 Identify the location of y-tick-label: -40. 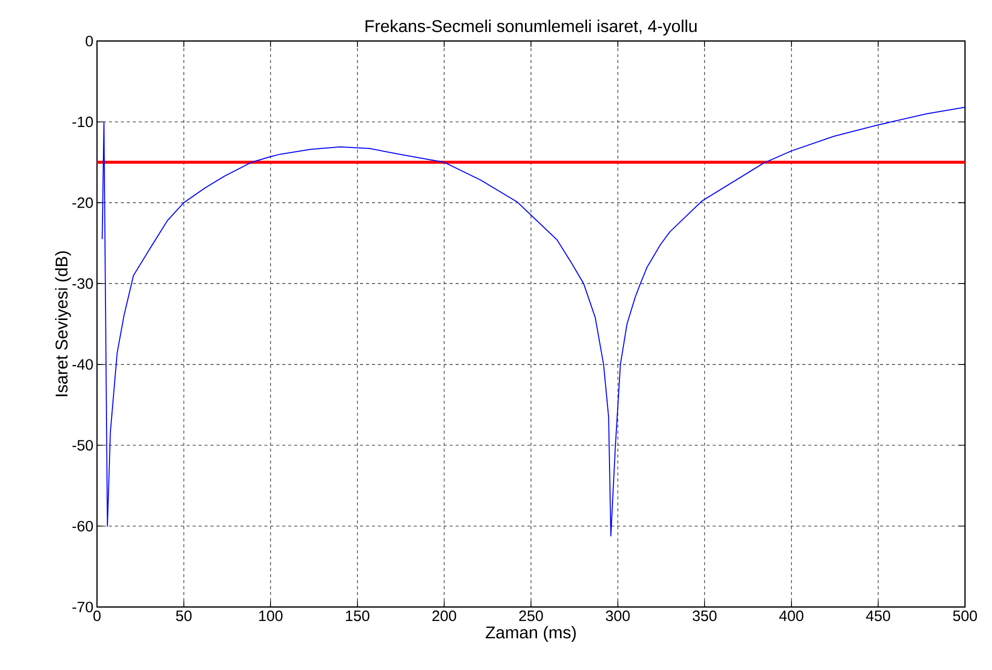
(82, 364).